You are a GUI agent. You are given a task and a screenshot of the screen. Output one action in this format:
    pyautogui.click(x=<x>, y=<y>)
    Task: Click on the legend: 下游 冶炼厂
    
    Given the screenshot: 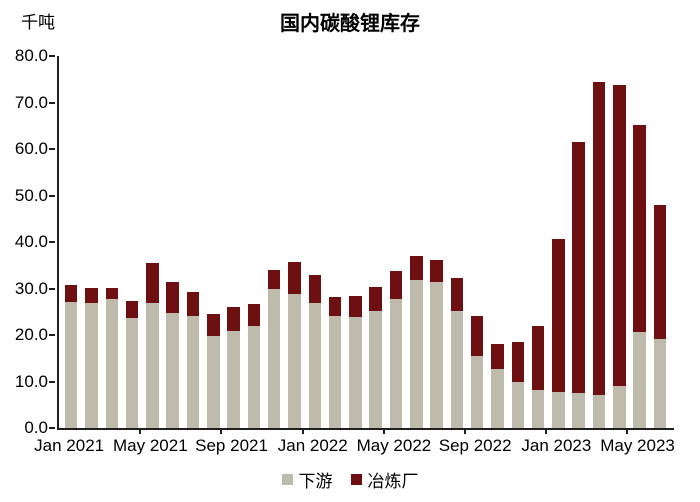 What is the action you would take?
    pyautogui.click(x=350, y=479)
    